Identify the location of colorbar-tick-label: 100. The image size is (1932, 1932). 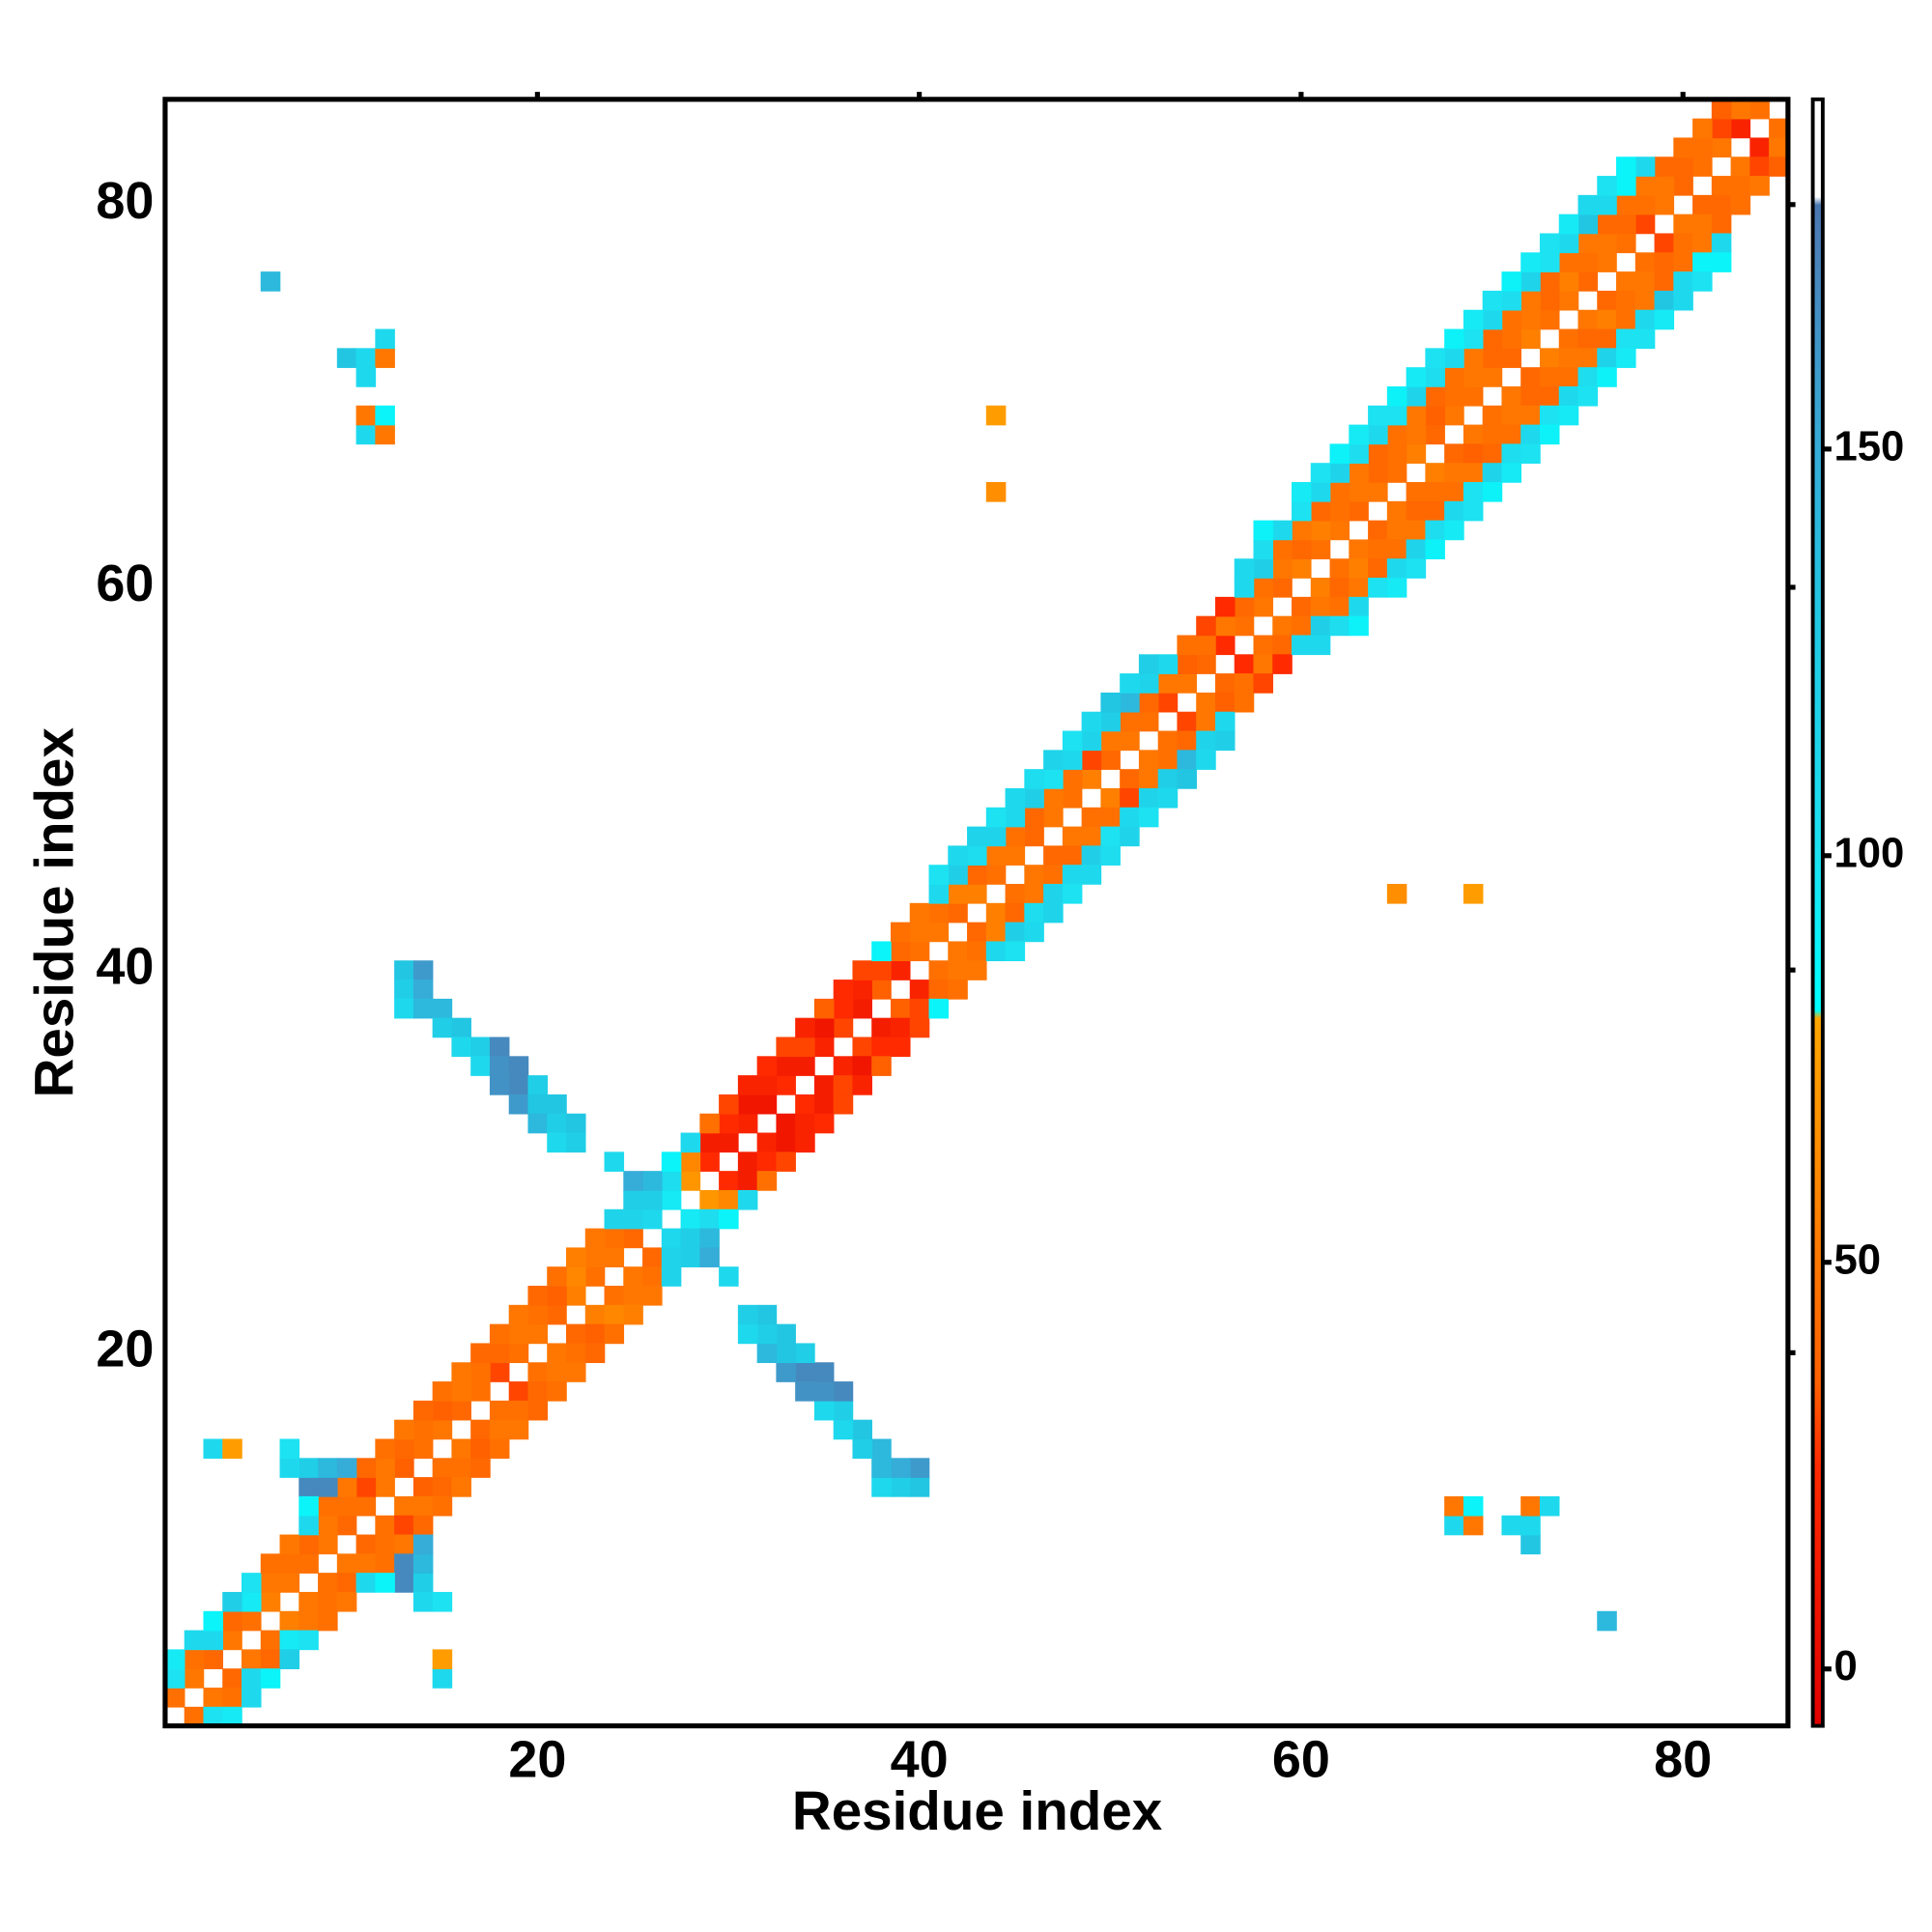
(1868, 852).